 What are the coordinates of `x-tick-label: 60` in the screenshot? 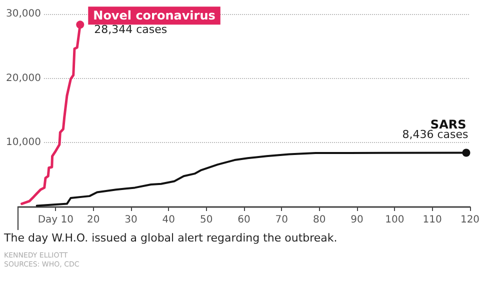 It's located at (244, 220).